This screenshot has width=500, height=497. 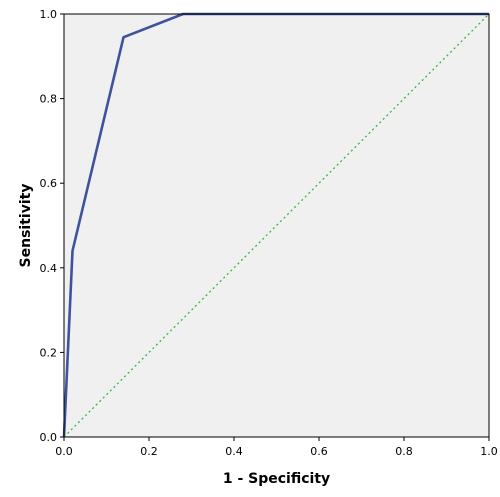 What do you see at coordinates (49, 183) in the screenshot?
I see `y-tick-label: 0.6` at bounding box center [49, 183].